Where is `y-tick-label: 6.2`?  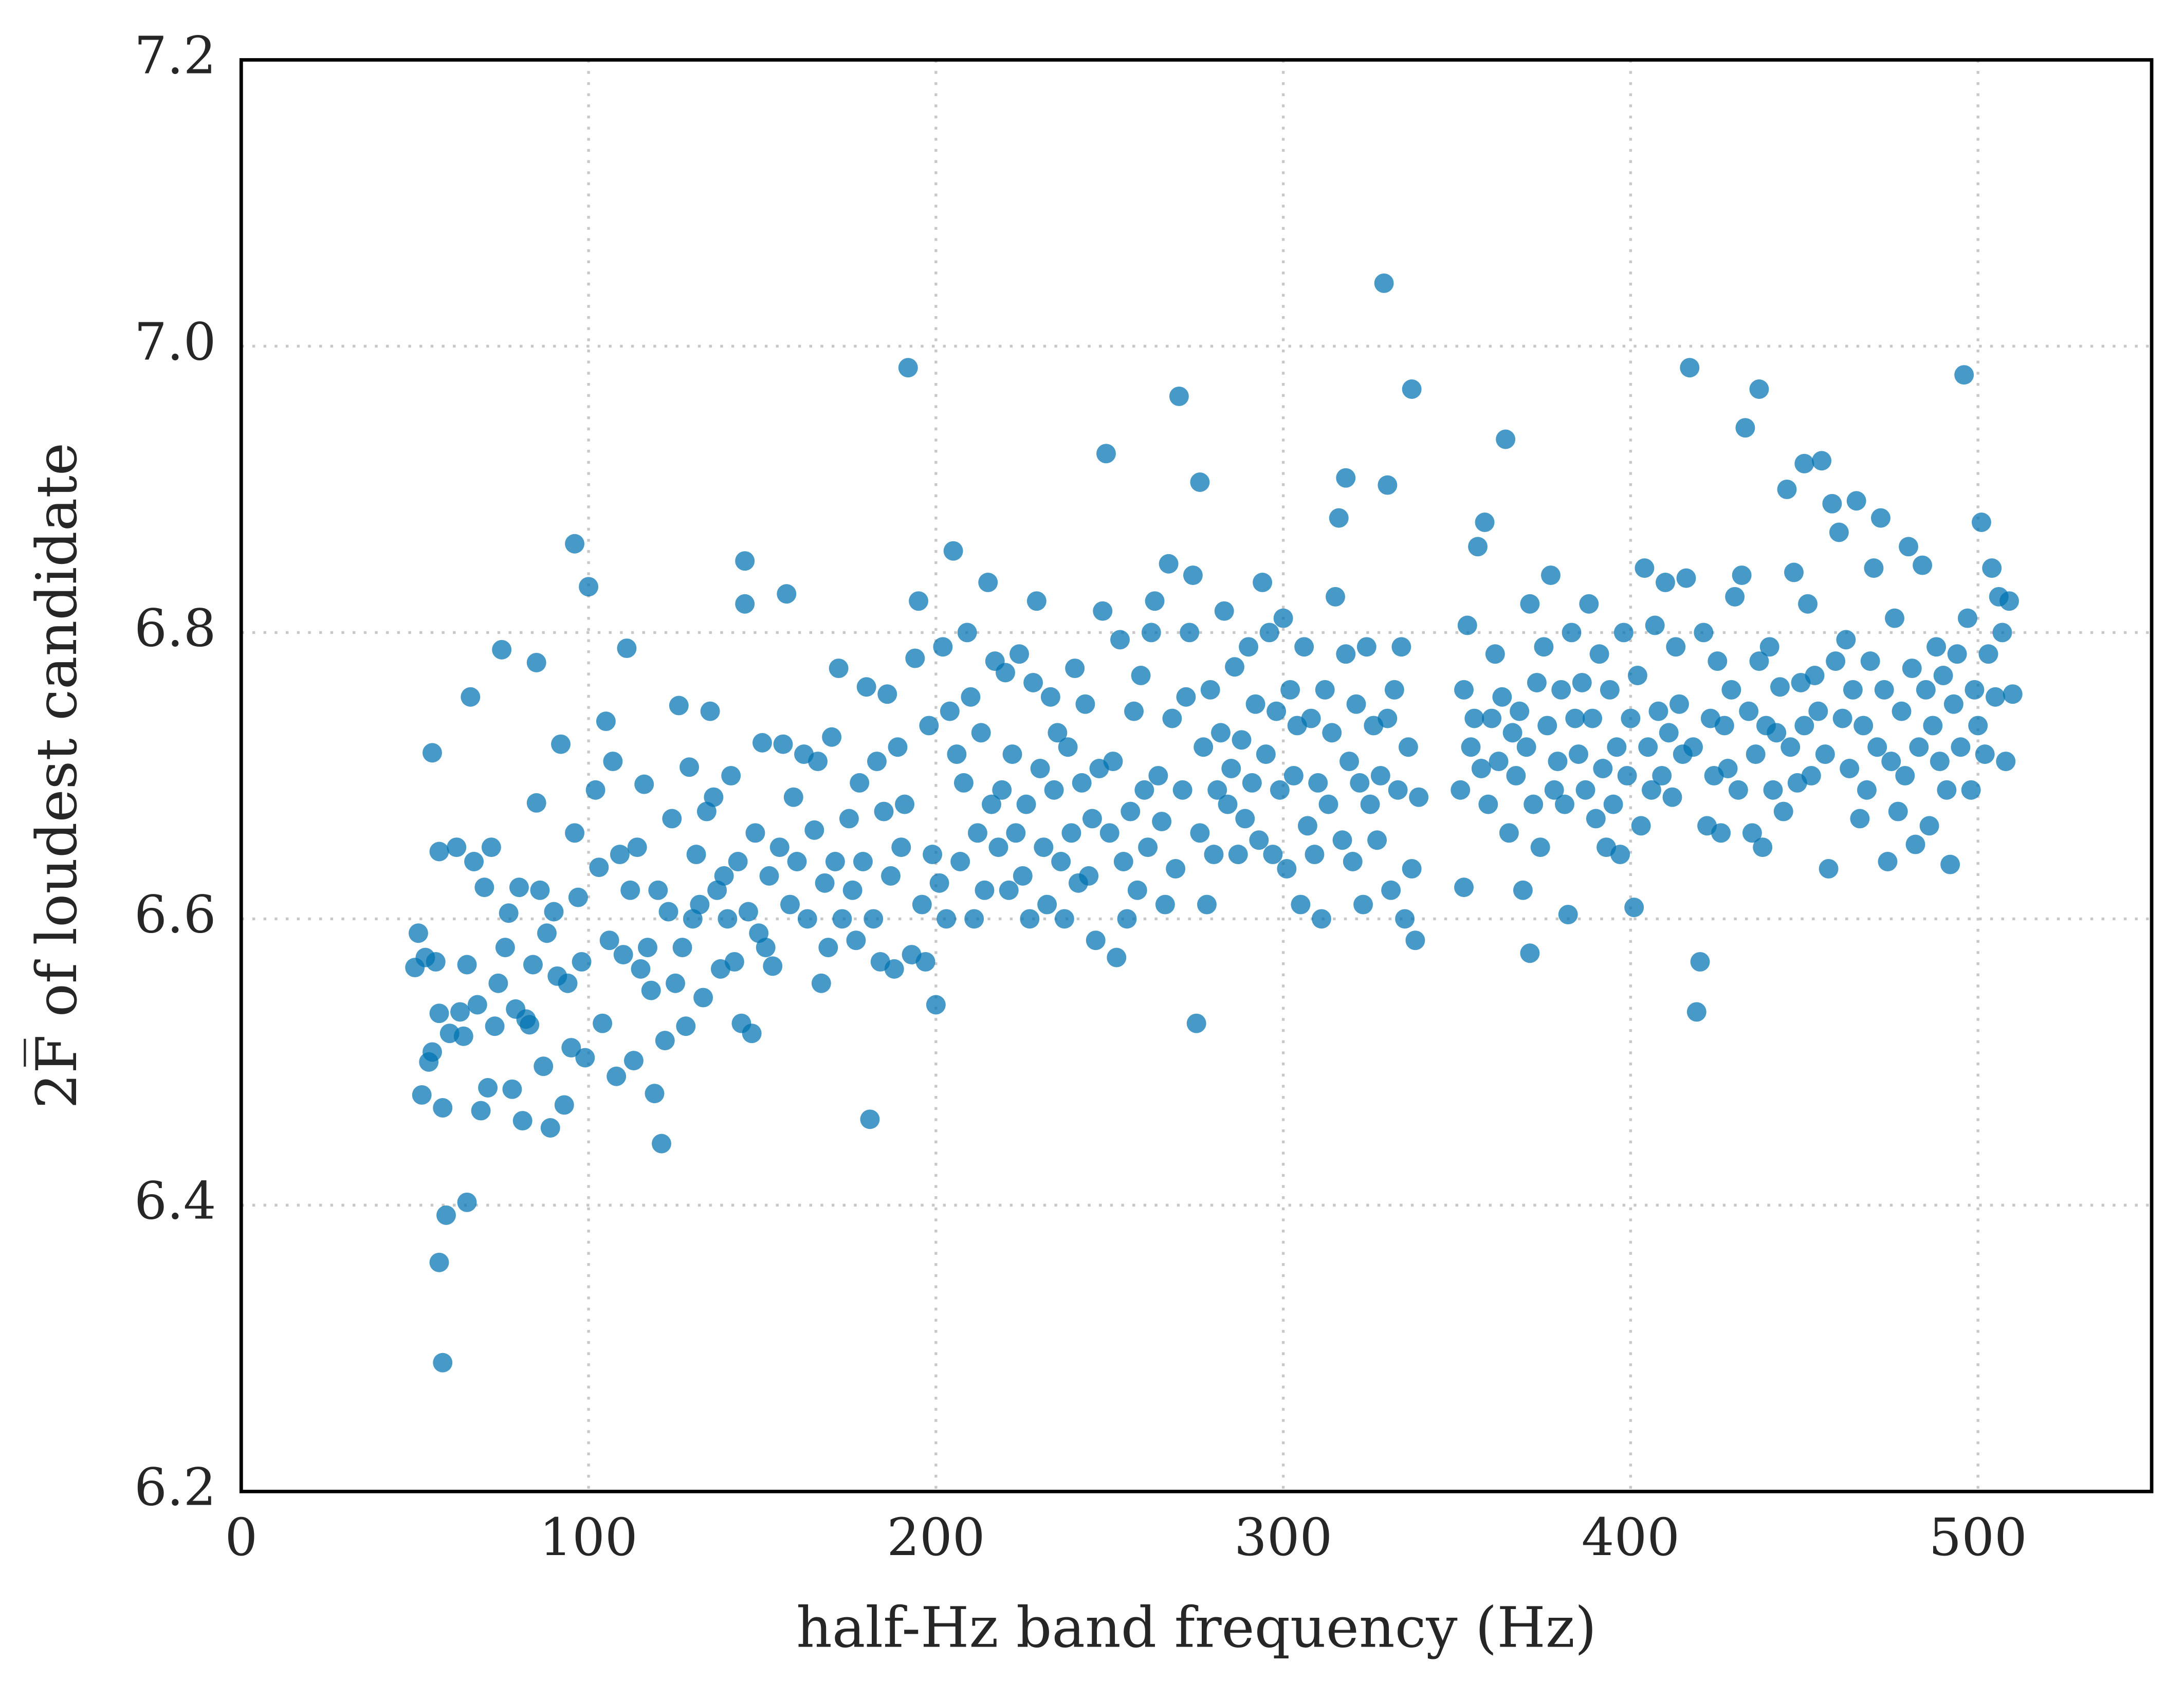
y-tick-label: 6.2 is located at coordinates (175, 1487).